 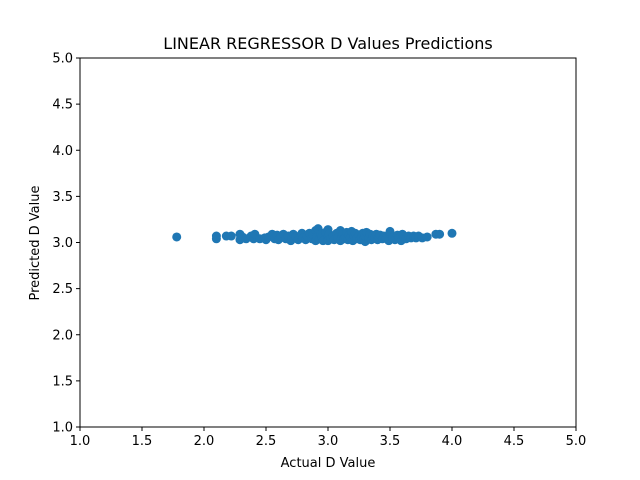 What do you see at coordinates (62, 289) in the screenshot?
I see `y-tick-label: 2.5` at bounding box center [62, 289].